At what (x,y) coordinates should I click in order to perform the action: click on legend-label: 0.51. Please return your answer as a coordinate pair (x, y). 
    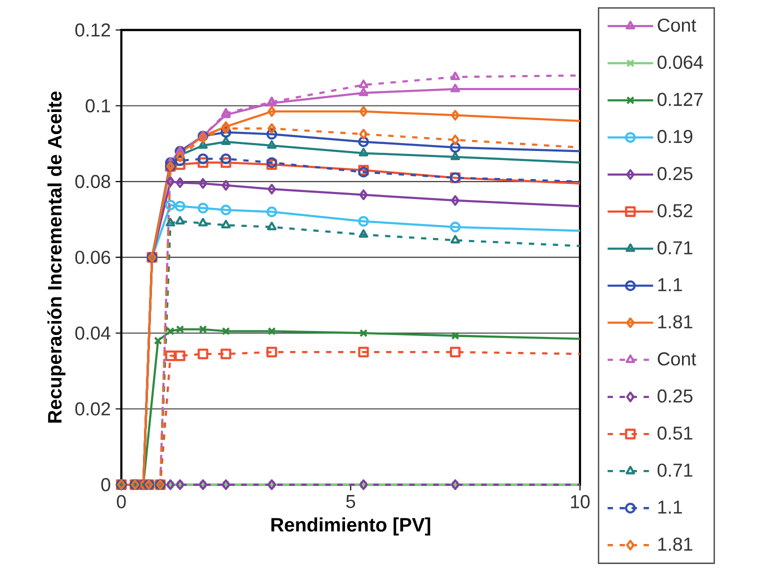
    Looking at the image, I should click on (675, 433).